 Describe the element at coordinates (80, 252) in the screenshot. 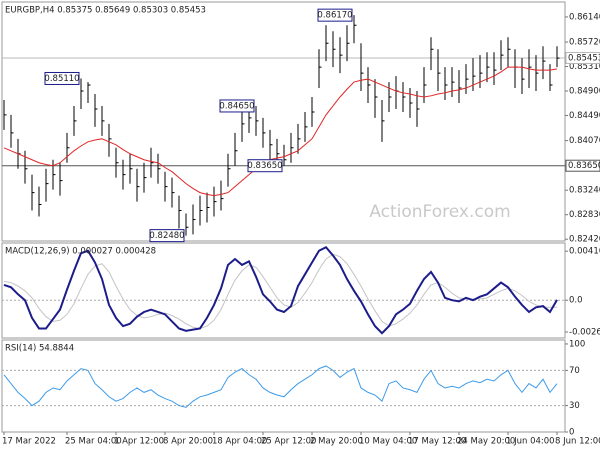

I see `pane-title: MACD(12,26,9) 0.000027 0.000428` at that location.